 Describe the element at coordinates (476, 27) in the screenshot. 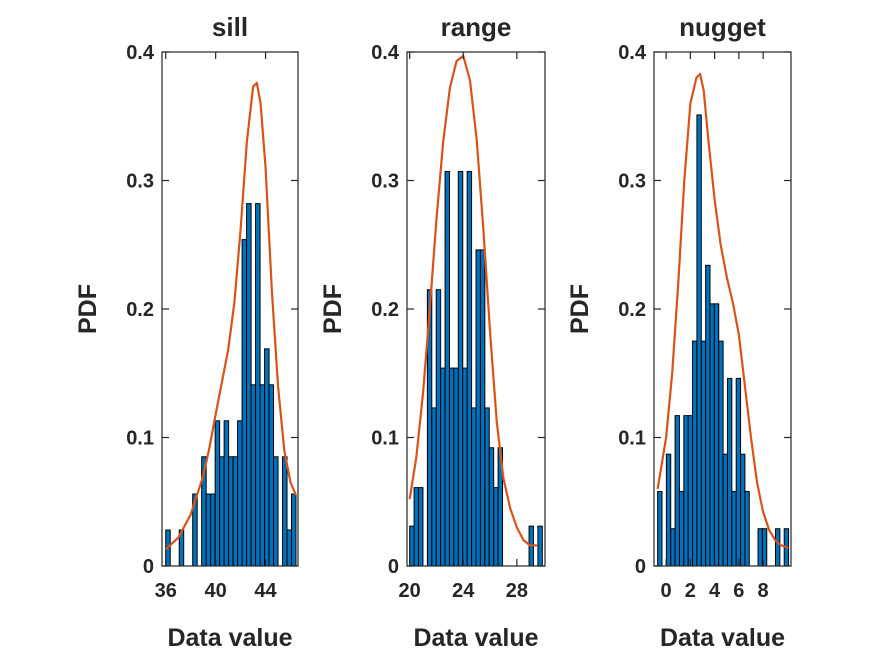

I see `chart-title: range` at that location.